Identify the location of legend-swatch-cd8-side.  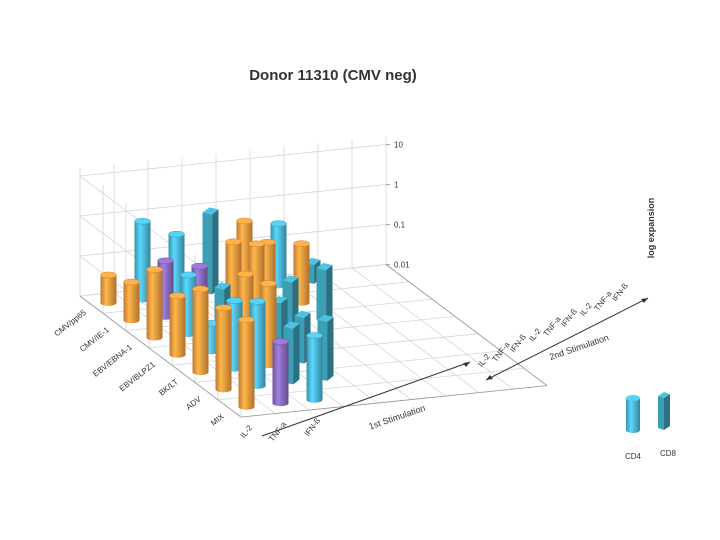
(667, 412).